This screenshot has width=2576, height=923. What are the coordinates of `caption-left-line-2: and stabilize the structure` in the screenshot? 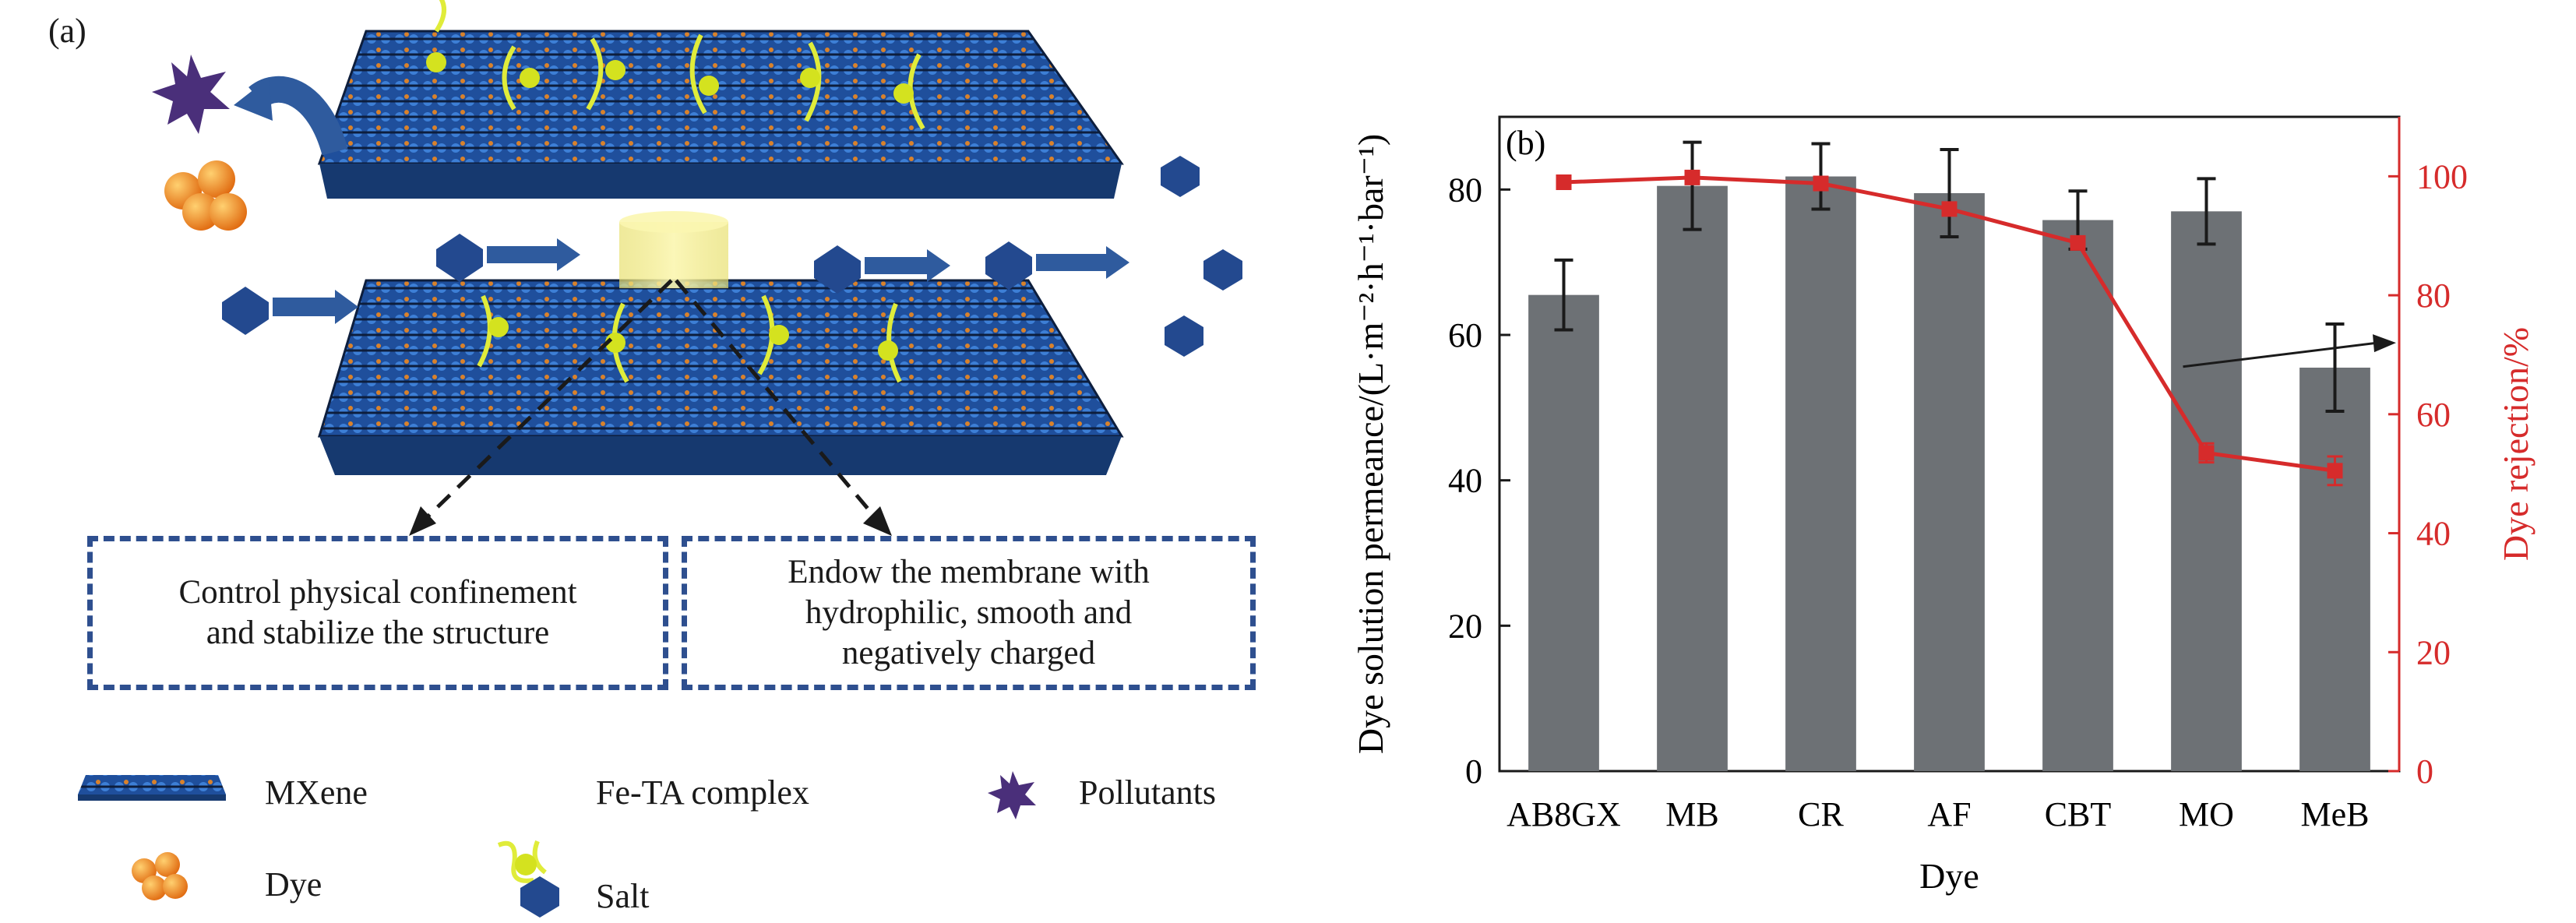 It's located at (378, 633).